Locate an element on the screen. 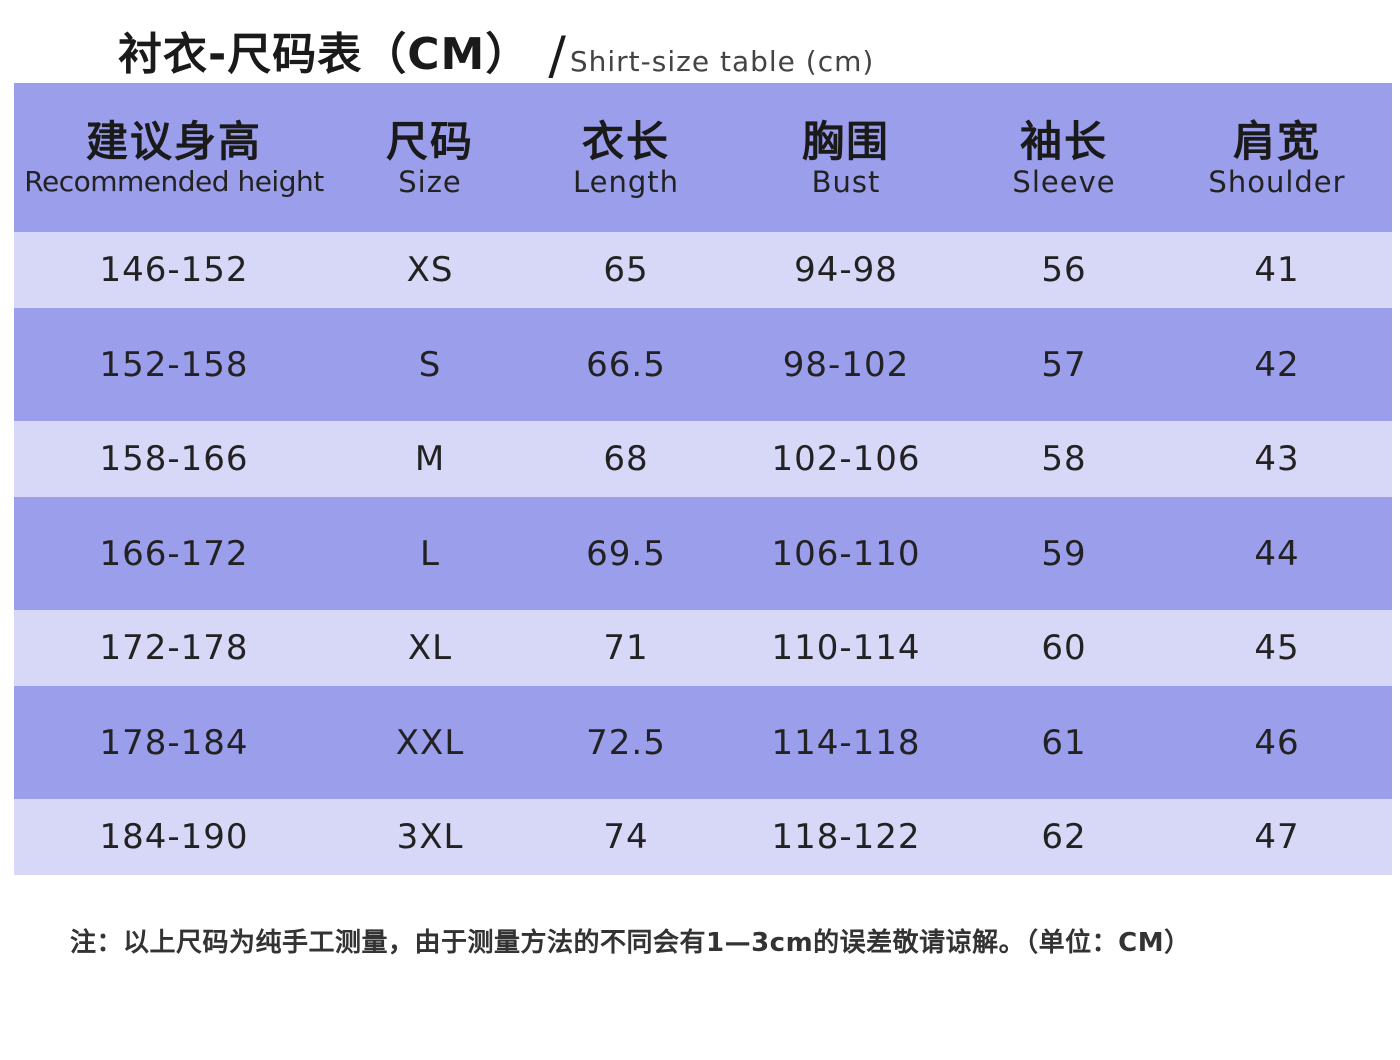 The height and width of the screenshot is (1060, 1400). cell-value: 118-122 is located at coordinates (846, 837).